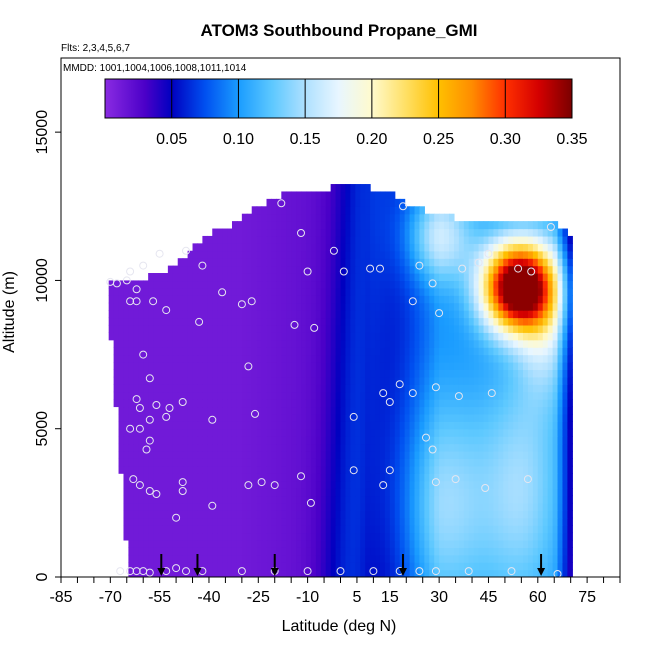 Image resolution: width=650 pixels, height=650 pixels. I want to click on dates-label: MMDD: 1001,1004,1006,1008,1011,1014, so click(155, 68).